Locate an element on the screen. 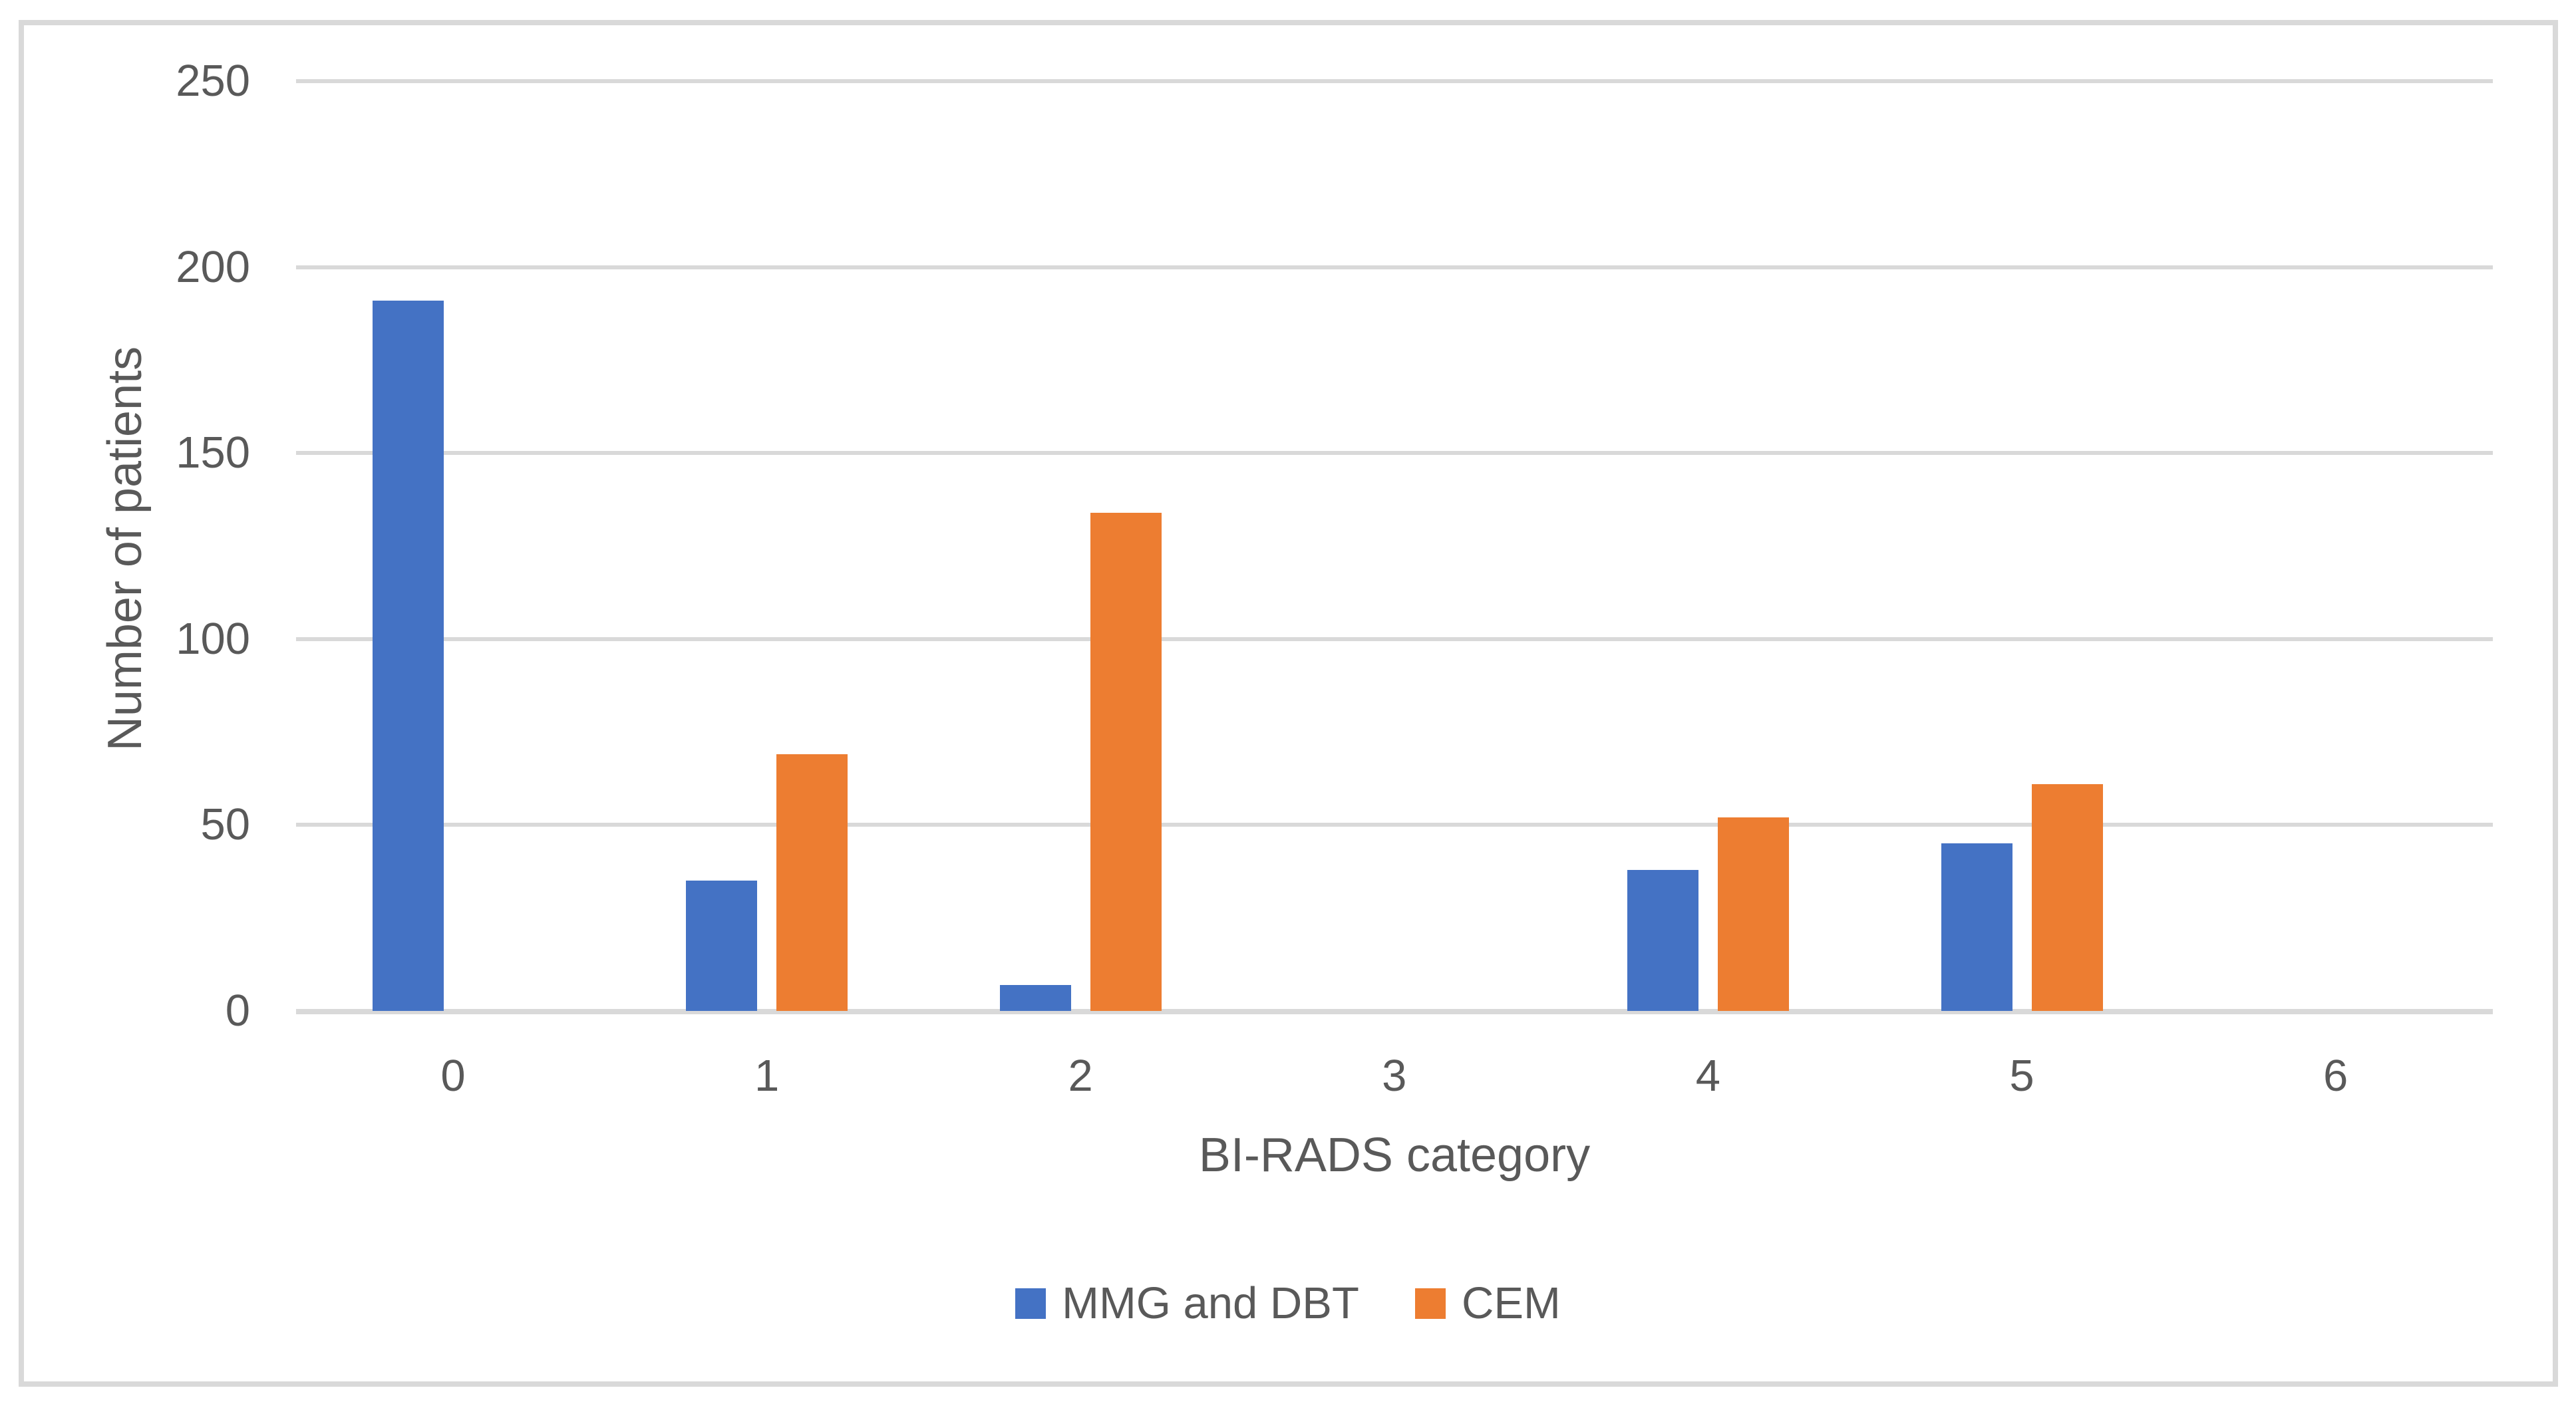  legend: MMG and DBT CEM is located at coordinates (1288, 1304).